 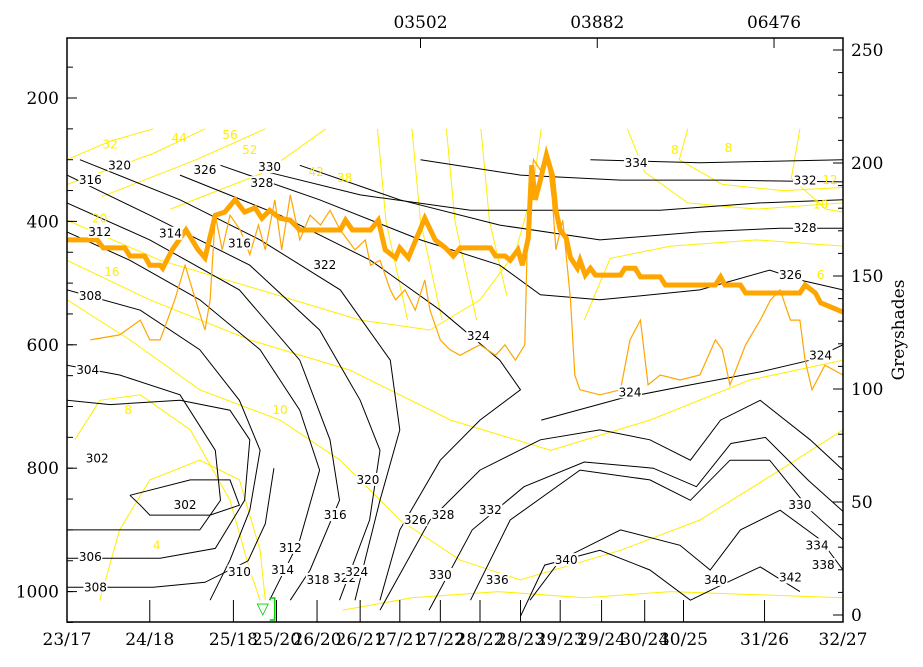 What do you see at coordinates (43, 99) in the screenshot?
I see `y-tick-label: 200` at bounding box center [43, 99].